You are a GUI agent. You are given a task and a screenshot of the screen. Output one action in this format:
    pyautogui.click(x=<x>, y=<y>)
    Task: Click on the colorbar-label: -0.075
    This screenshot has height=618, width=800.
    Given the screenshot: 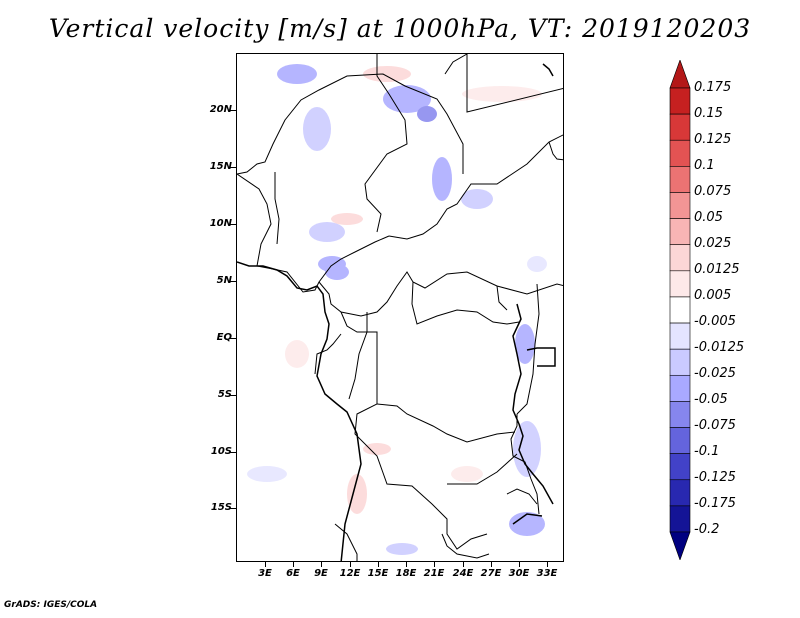 What is the action you would take?
    pyautogui.click(x=715, y=425)
    